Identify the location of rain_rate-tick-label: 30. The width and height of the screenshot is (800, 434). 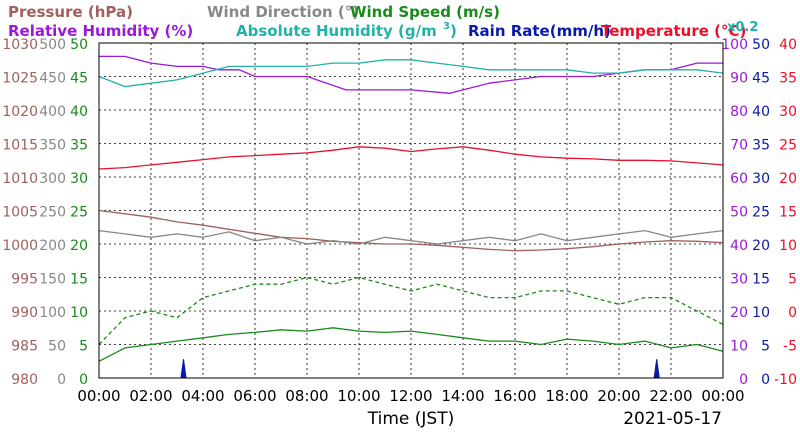
(761, 179).